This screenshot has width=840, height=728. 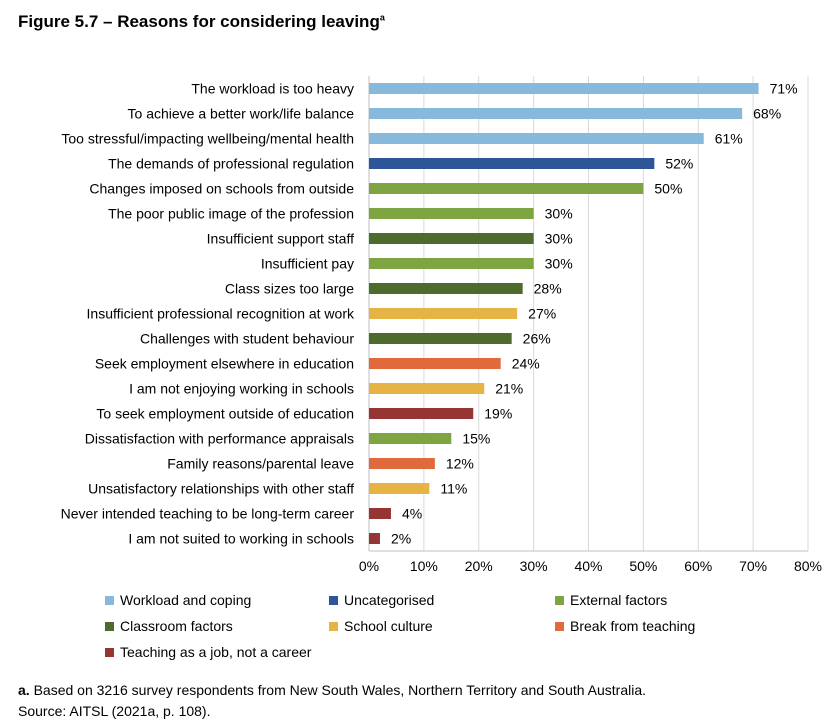 I want to click on footnote-label: a., so click(x=24, y=690).